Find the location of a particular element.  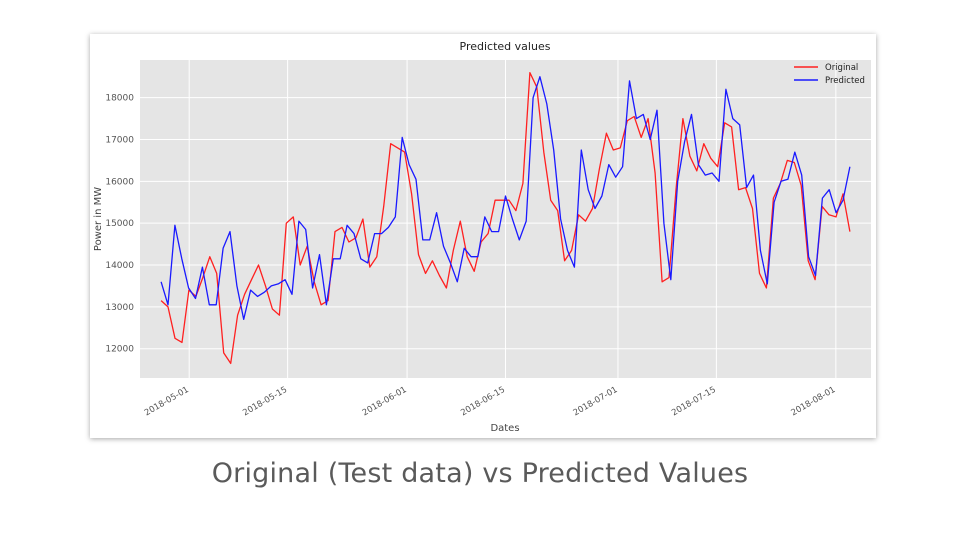

x-tick-label: 2018-08-01 is located at coordinates (814, 401).